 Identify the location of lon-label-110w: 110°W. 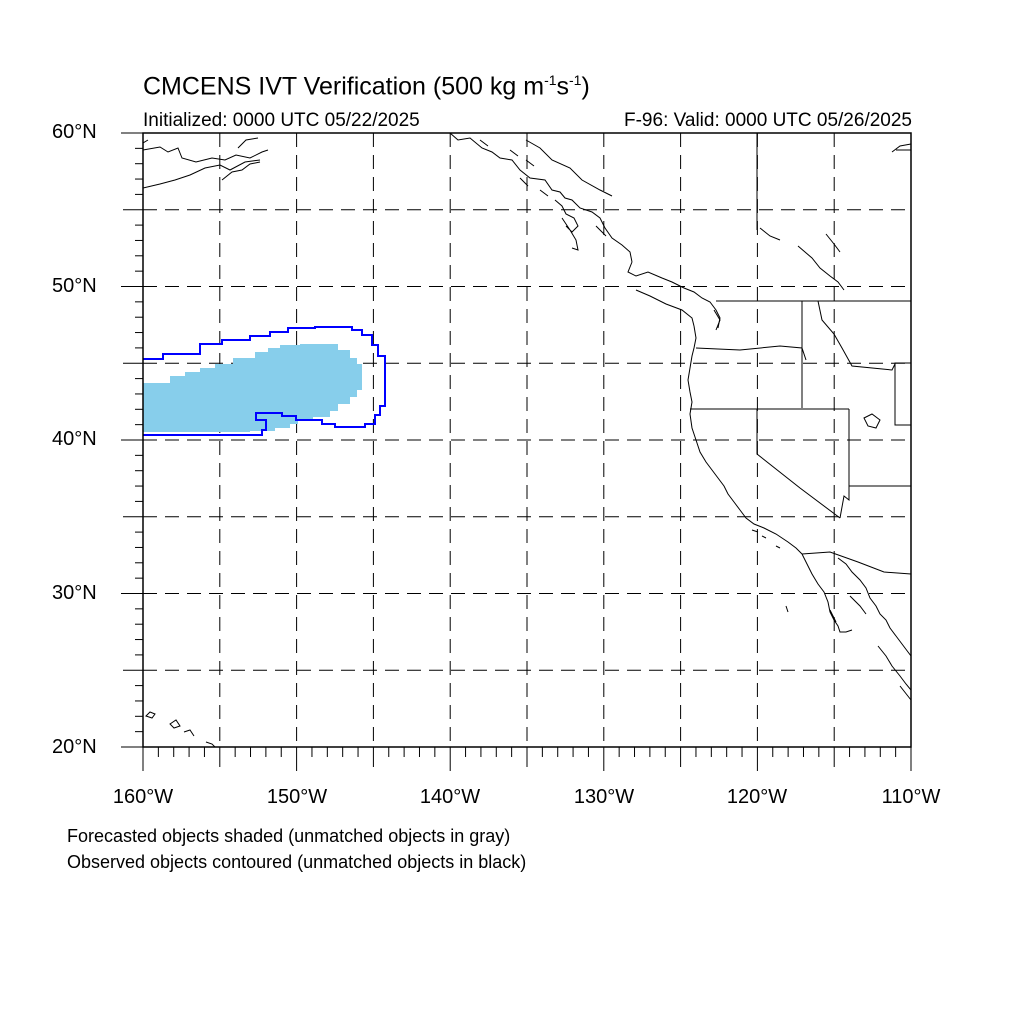
(911, 797).